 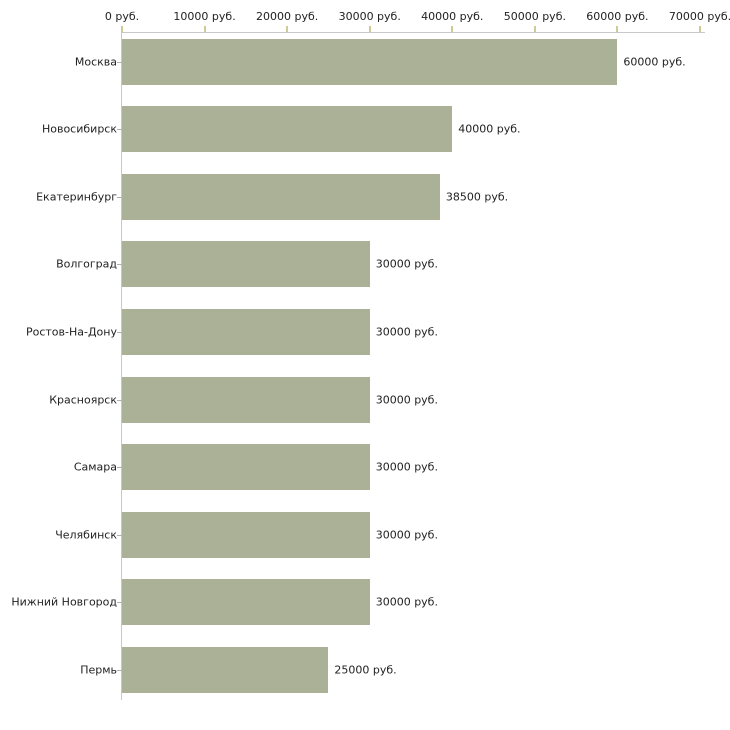 I want to click on category-label: Пермь, so click(x=98, y=670).